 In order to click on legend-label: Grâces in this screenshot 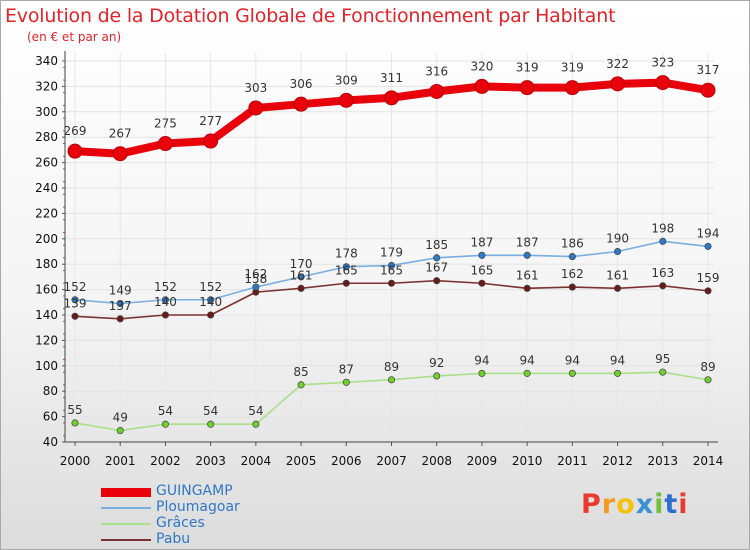, I will do `click(180, 523)`.